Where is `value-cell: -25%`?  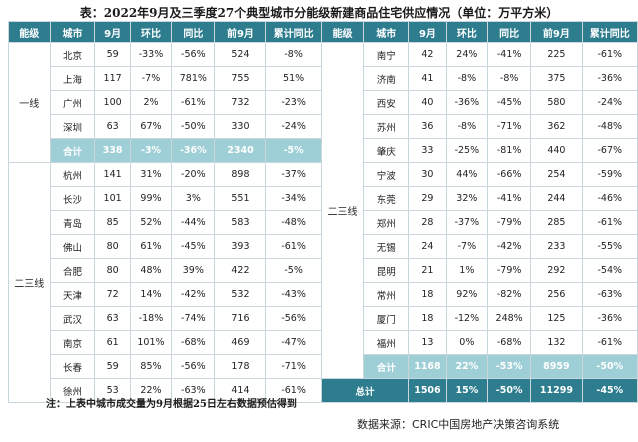
value-cell: -25% is located at coordinates (466, 150).